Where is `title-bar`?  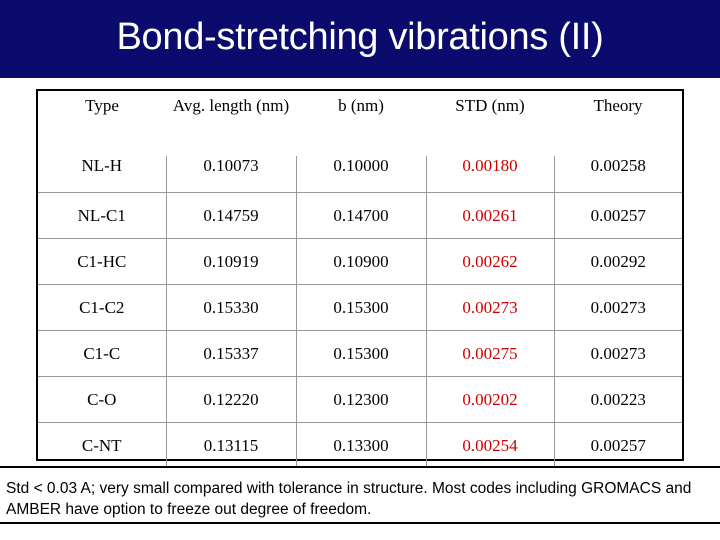 title-bar is located at coordinates (360, 39).